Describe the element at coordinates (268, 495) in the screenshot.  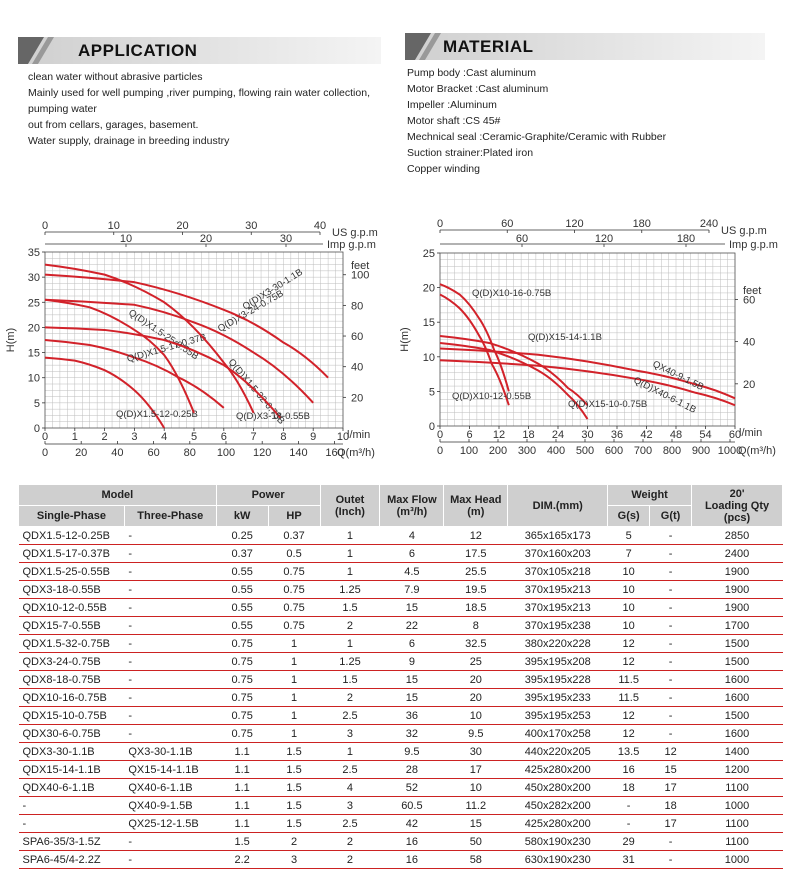
I see `th-power: Power` at that location.